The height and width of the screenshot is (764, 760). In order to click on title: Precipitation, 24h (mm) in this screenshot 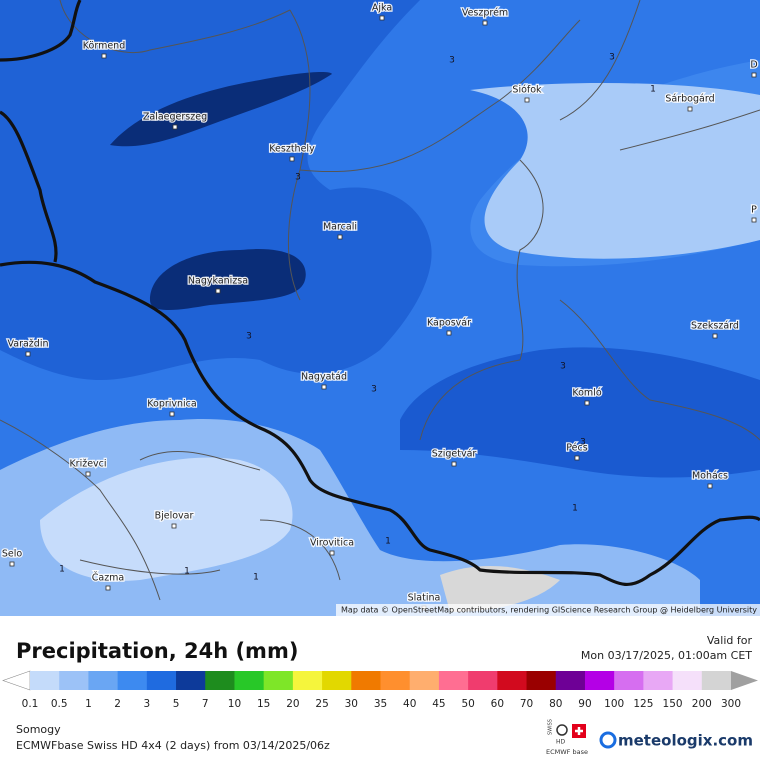, I will do `click(157, 651)`.